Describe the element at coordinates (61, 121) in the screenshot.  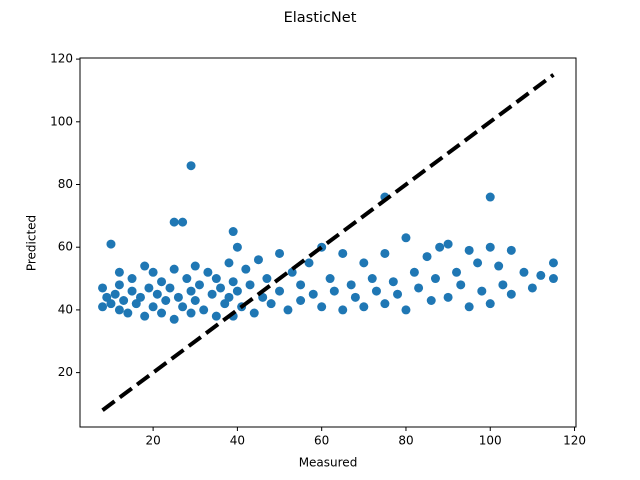
I see `y-tick-label: 100` at that location.